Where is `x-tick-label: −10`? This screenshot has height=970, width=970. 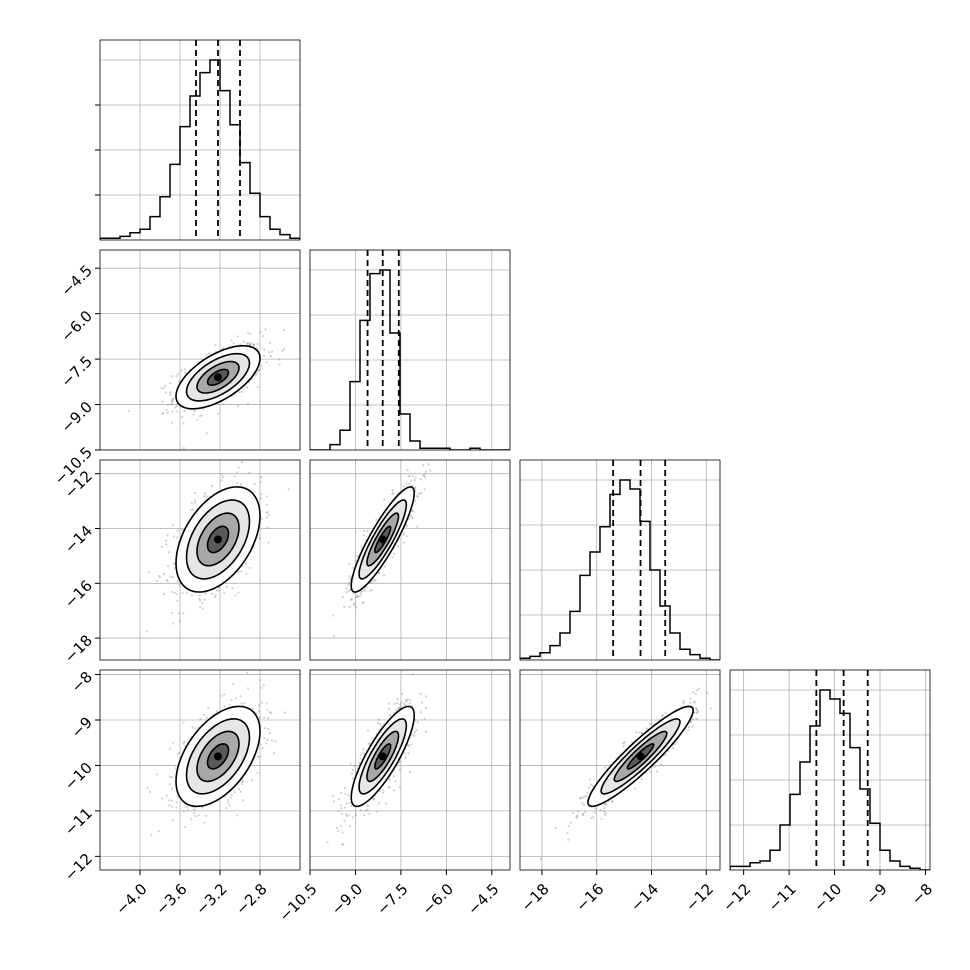
x-tick-label: −10 is located at coordinates (827, 897).